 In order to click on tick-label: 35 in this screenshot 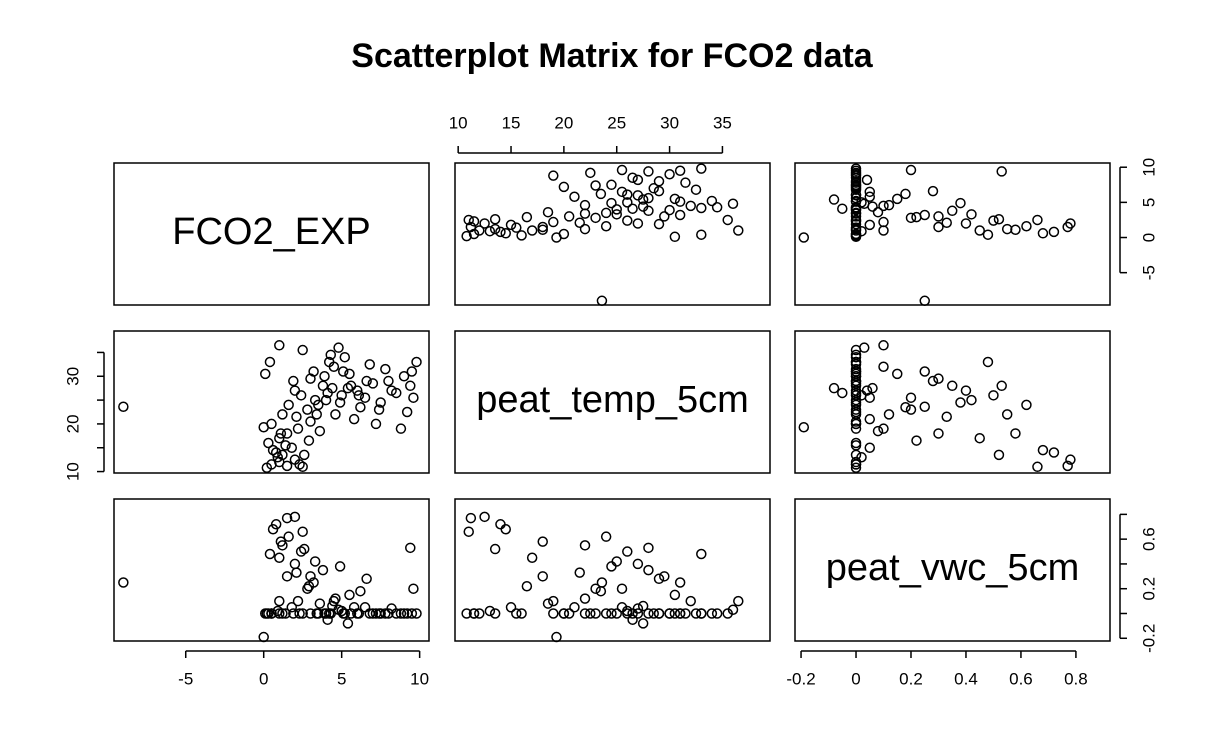, I will do `click(722, 122)`.